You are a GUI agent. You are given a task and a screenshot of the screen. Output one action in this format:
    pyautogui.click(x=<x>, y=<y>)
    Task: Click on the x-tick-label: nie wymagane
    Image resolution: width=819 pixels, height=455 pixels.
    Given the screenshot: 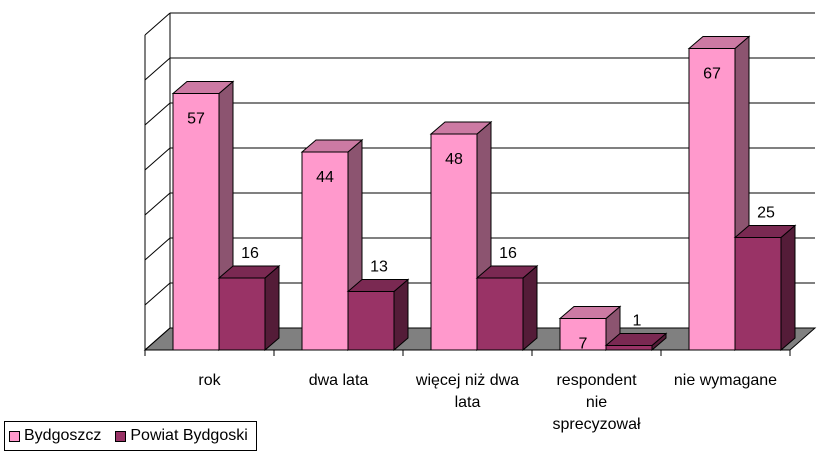 What is the action you would take?
    pyautogui.click(x=725, y=380)
    